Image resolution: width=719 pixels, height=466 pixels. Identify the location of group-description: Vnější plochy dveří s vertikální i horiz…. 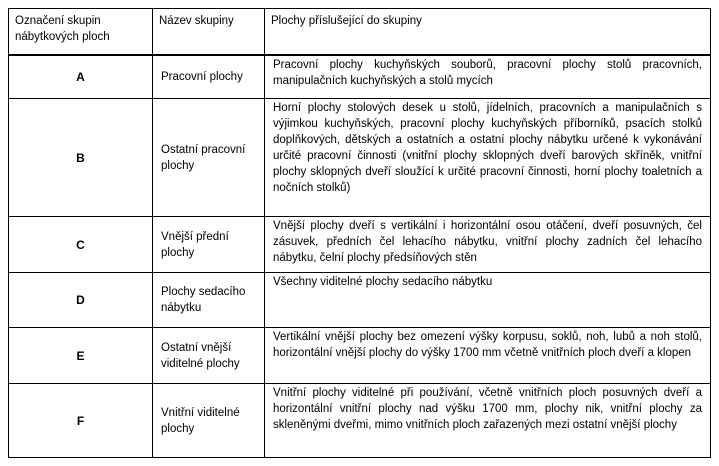
(487, 244).